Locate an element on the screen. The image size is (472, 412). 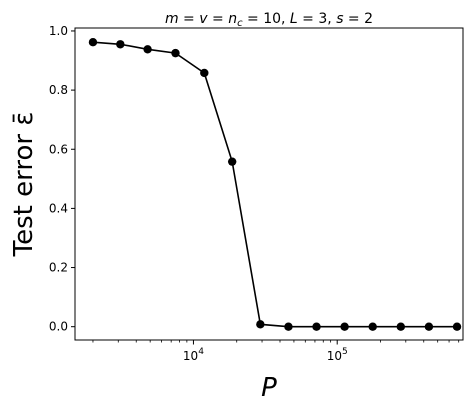
x-axis-label: P is located at coordinates (269, 388).